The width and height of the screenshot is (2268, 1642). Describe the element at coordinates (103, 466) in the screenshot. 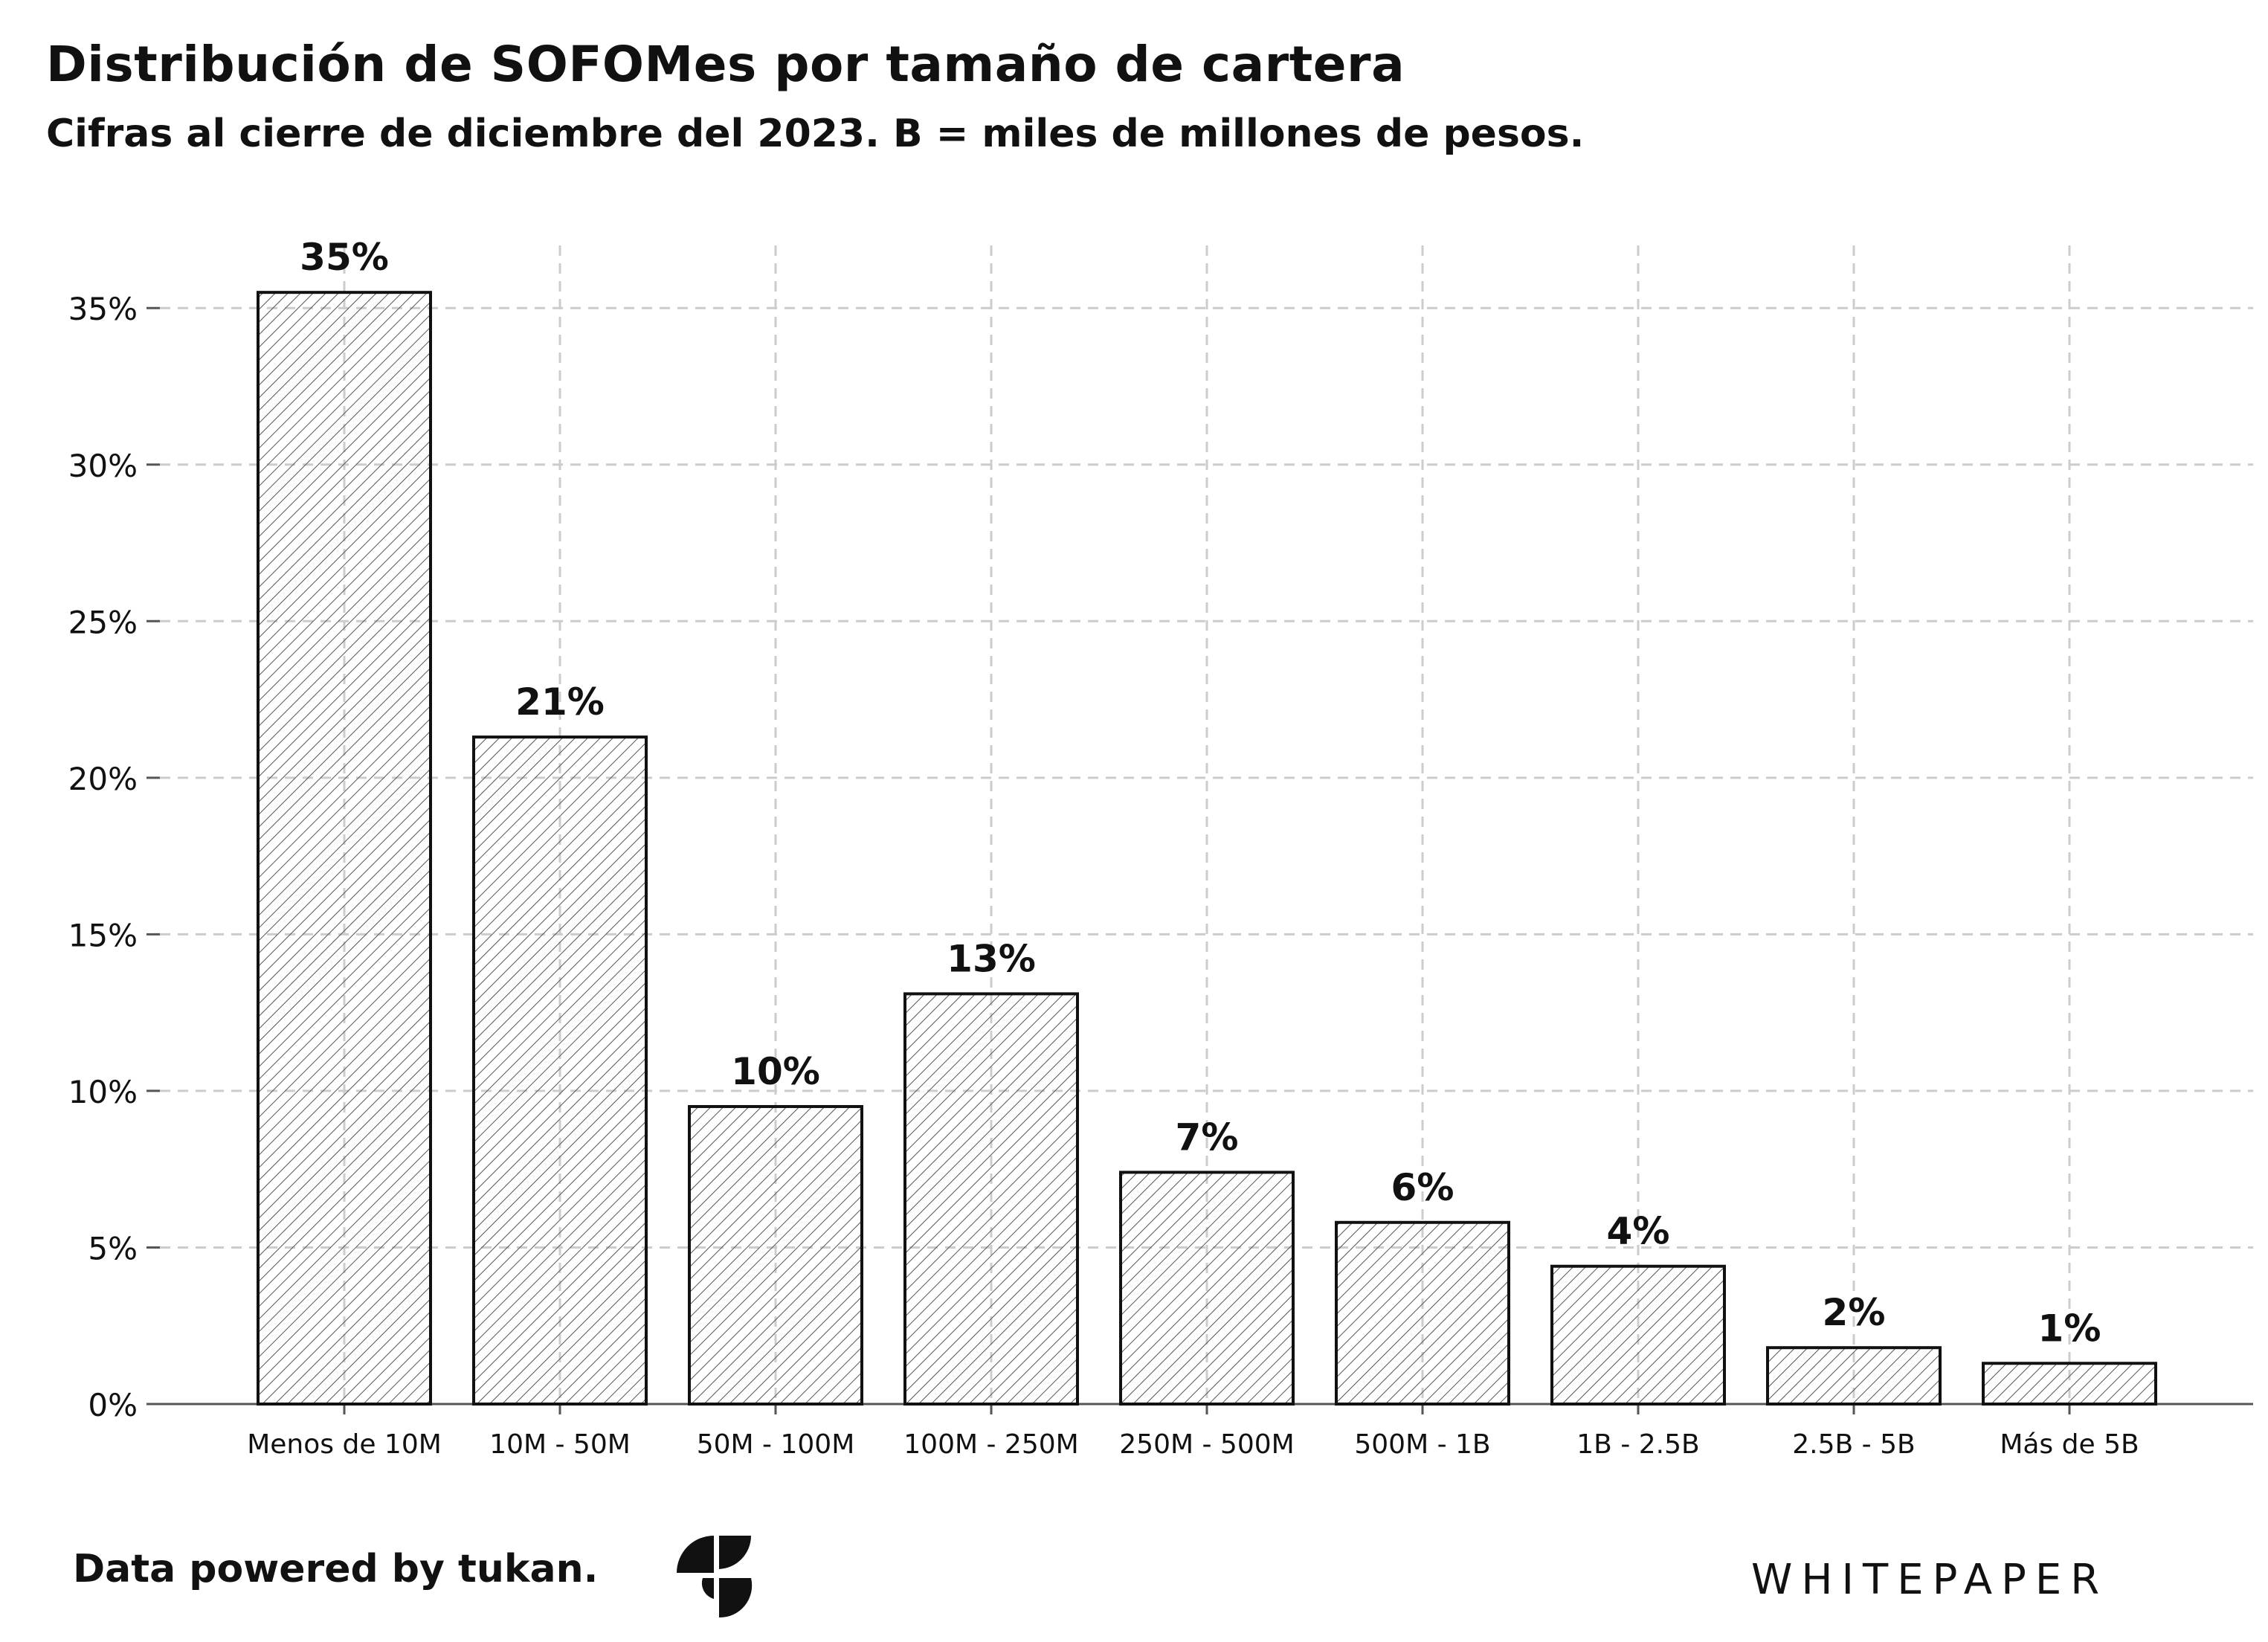

I see `y-tick-label: 30%` at that location.